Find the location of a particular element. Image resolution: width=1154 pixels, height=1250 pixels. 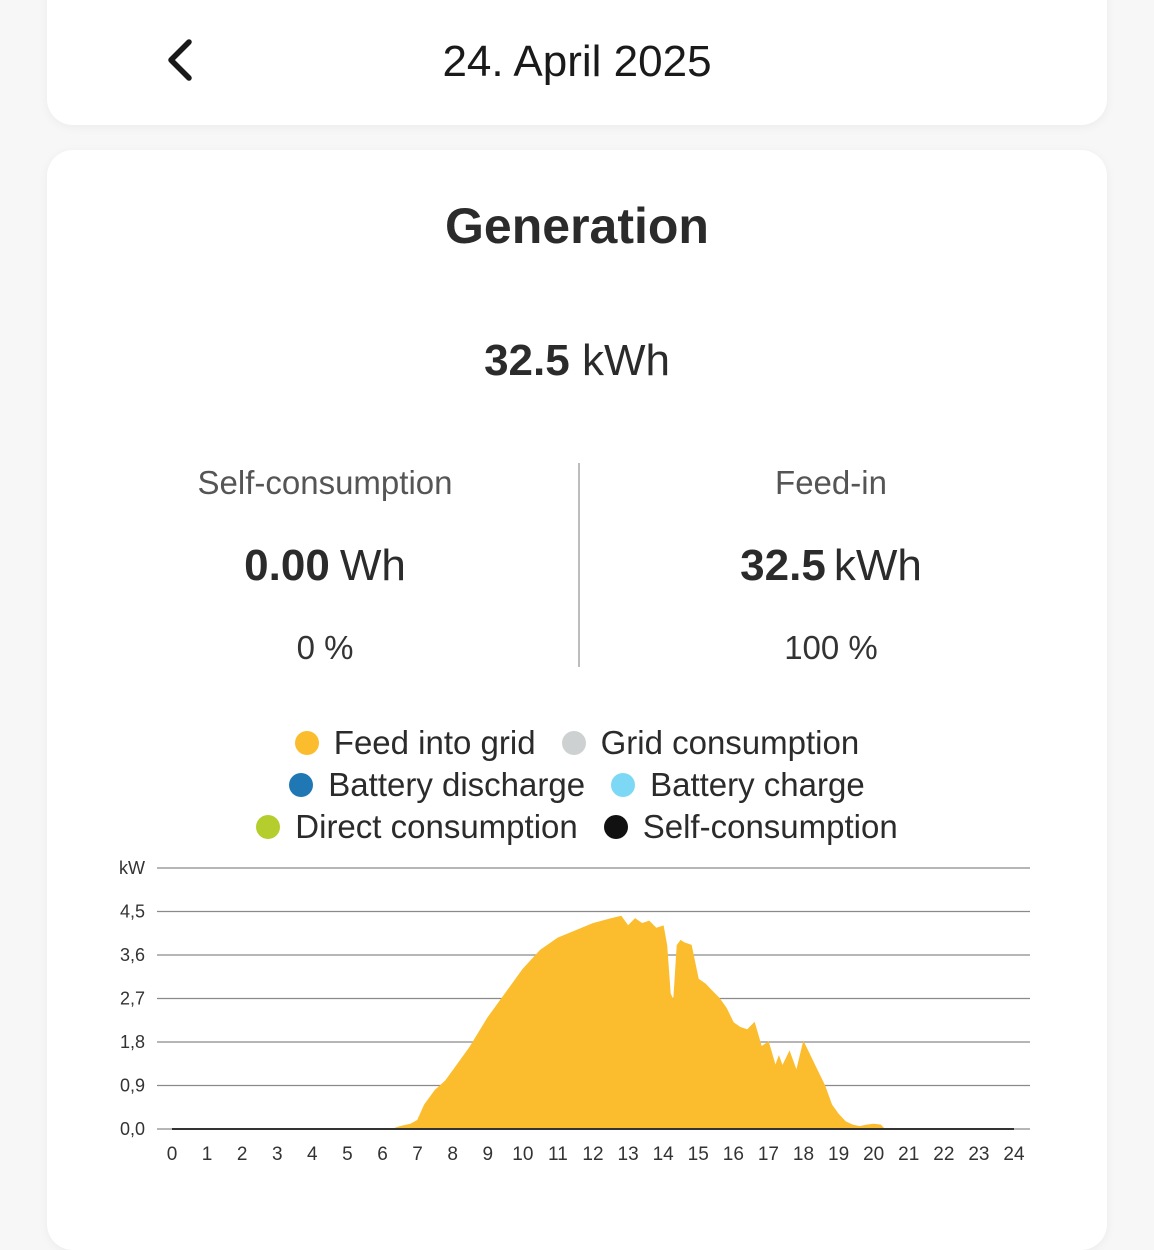

legend-feed-into-grid: Feed into grid is located at coordinates (415, 743).